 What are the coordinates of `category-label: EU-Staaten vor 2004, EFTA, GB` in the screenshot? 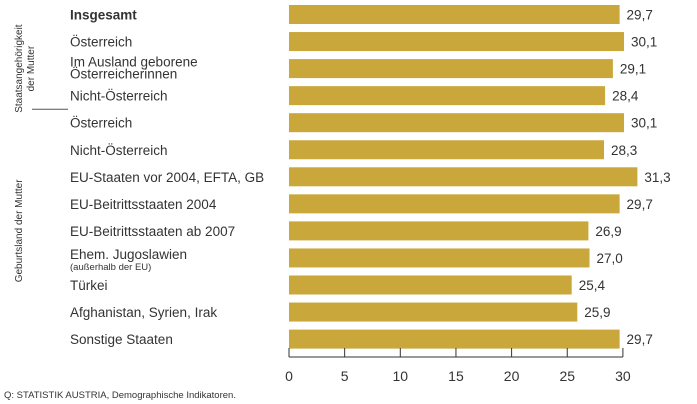 It's located at (167, 177).